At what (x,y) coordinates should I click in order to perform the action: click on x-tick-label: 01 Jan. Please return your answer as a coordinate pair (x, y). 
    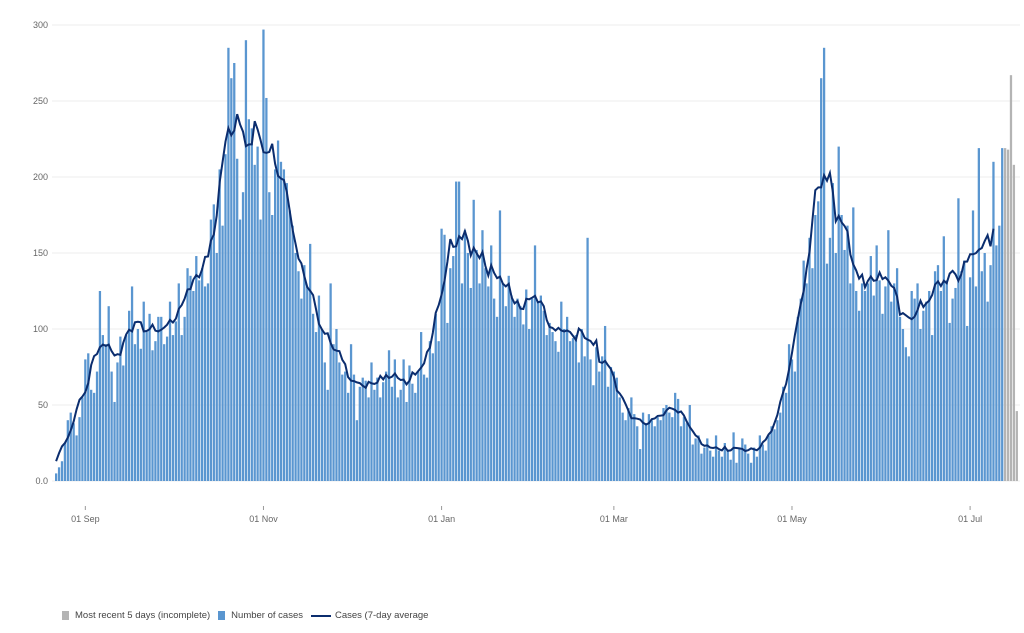
    Looking at the image, I should click on (441, 519).